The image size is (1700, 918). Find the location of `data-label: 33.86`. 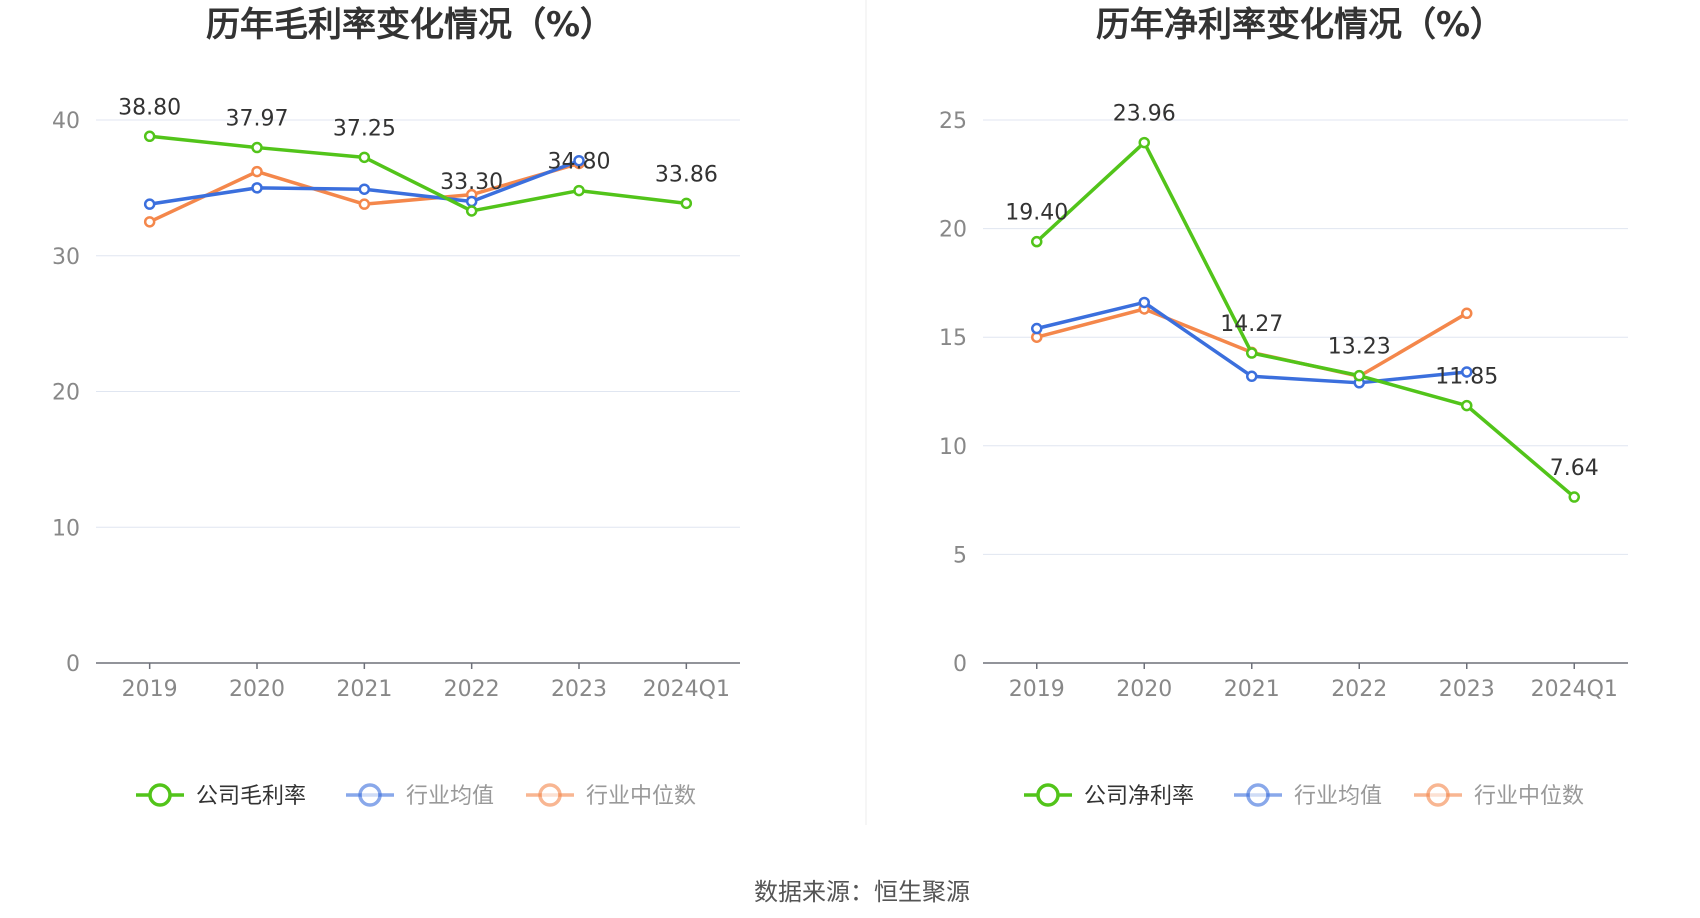

data-label: 33.86 is located at coordinates (686, 174).